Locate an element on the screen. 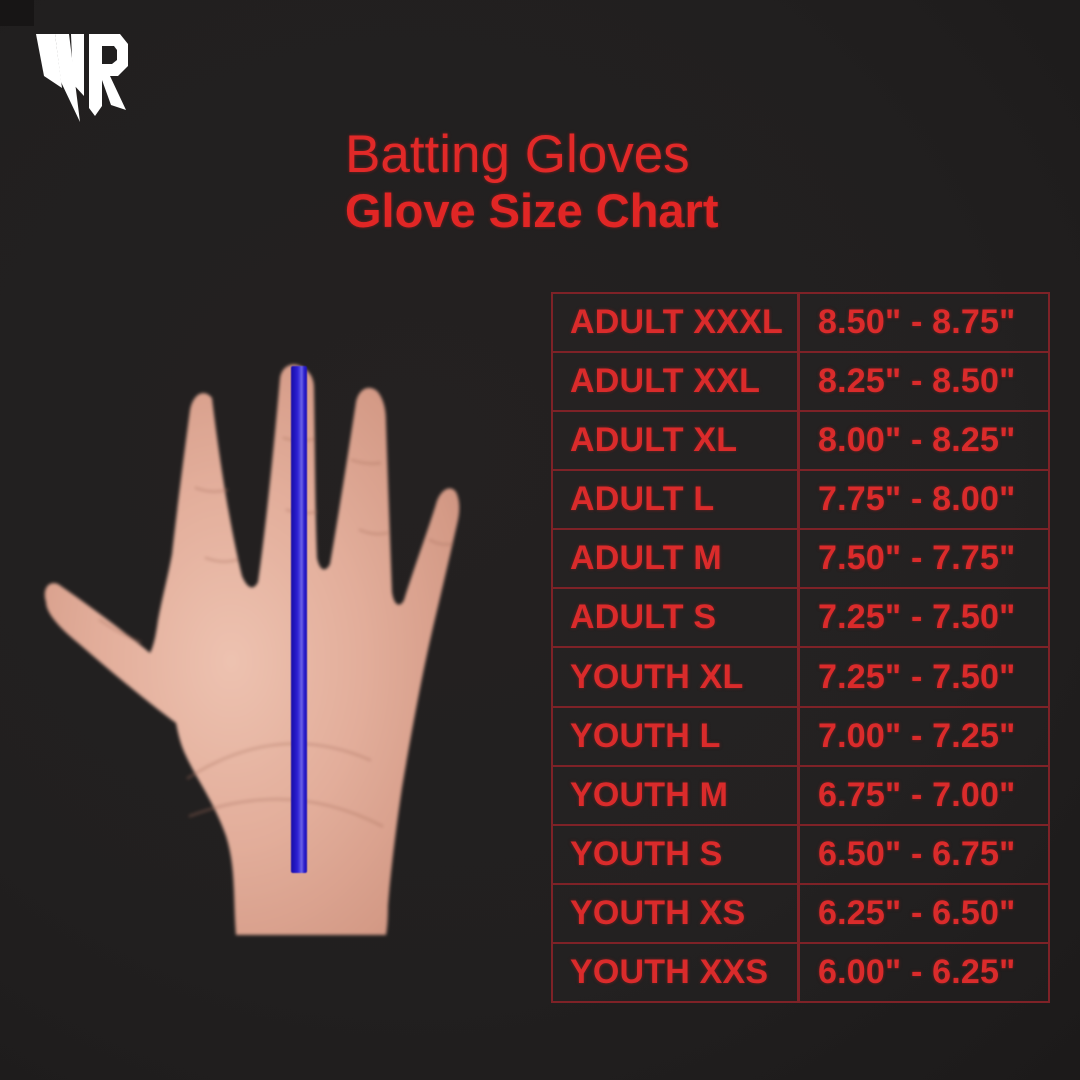  table-row: YOUTH XXS 6.00" - 6.25" is located at coordinates (800, 971).